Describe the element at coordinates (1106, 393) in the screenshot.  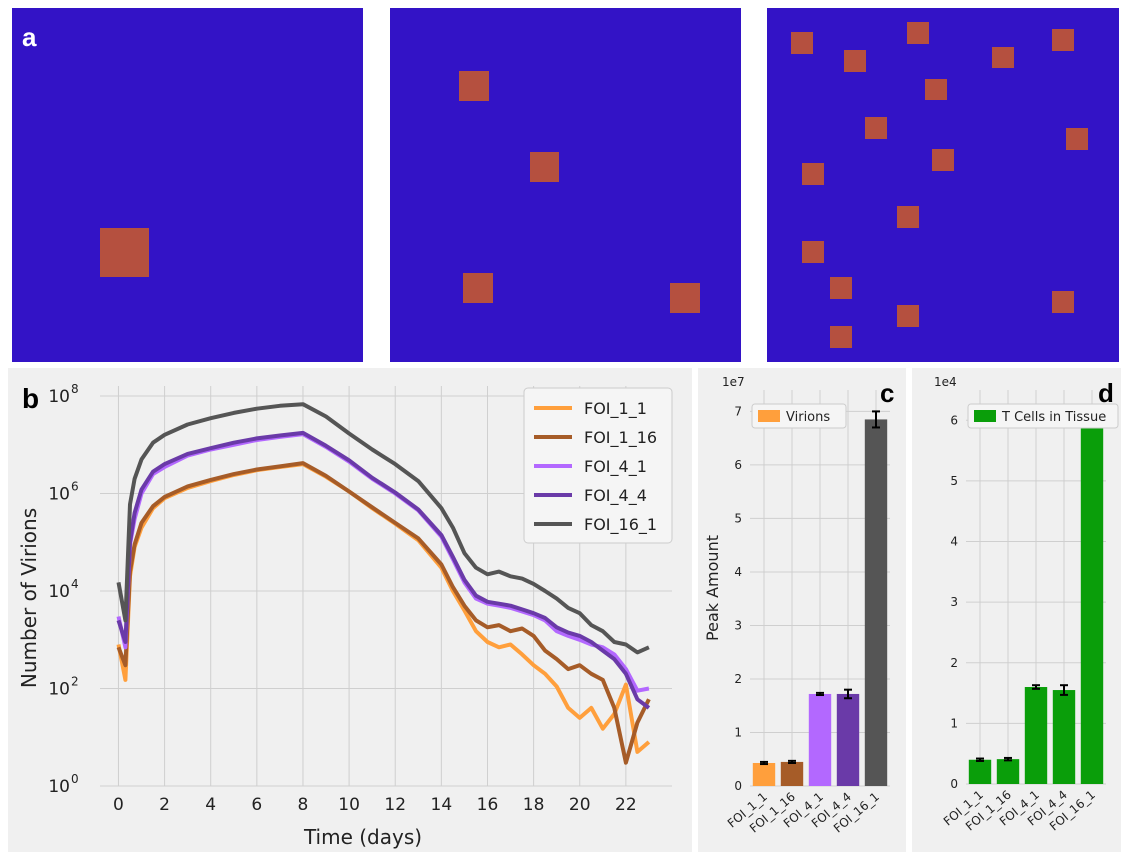
I see `panel-letter-d: d` at that location.